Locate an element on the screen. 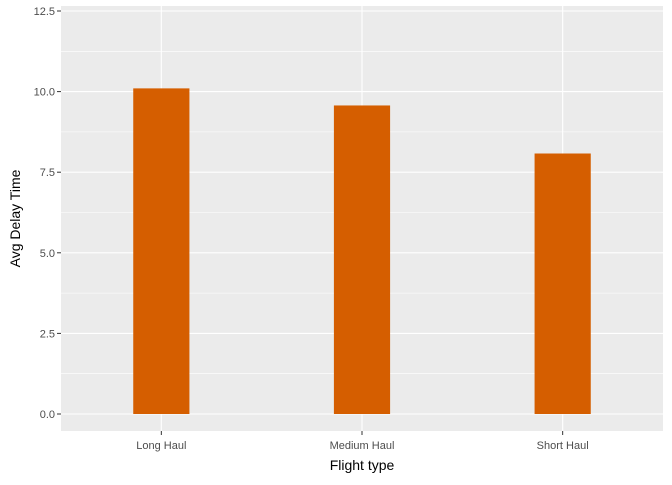 The height and width of the screenshot is (485, 672). bar-long-haul is located at coordinates (161, 251).